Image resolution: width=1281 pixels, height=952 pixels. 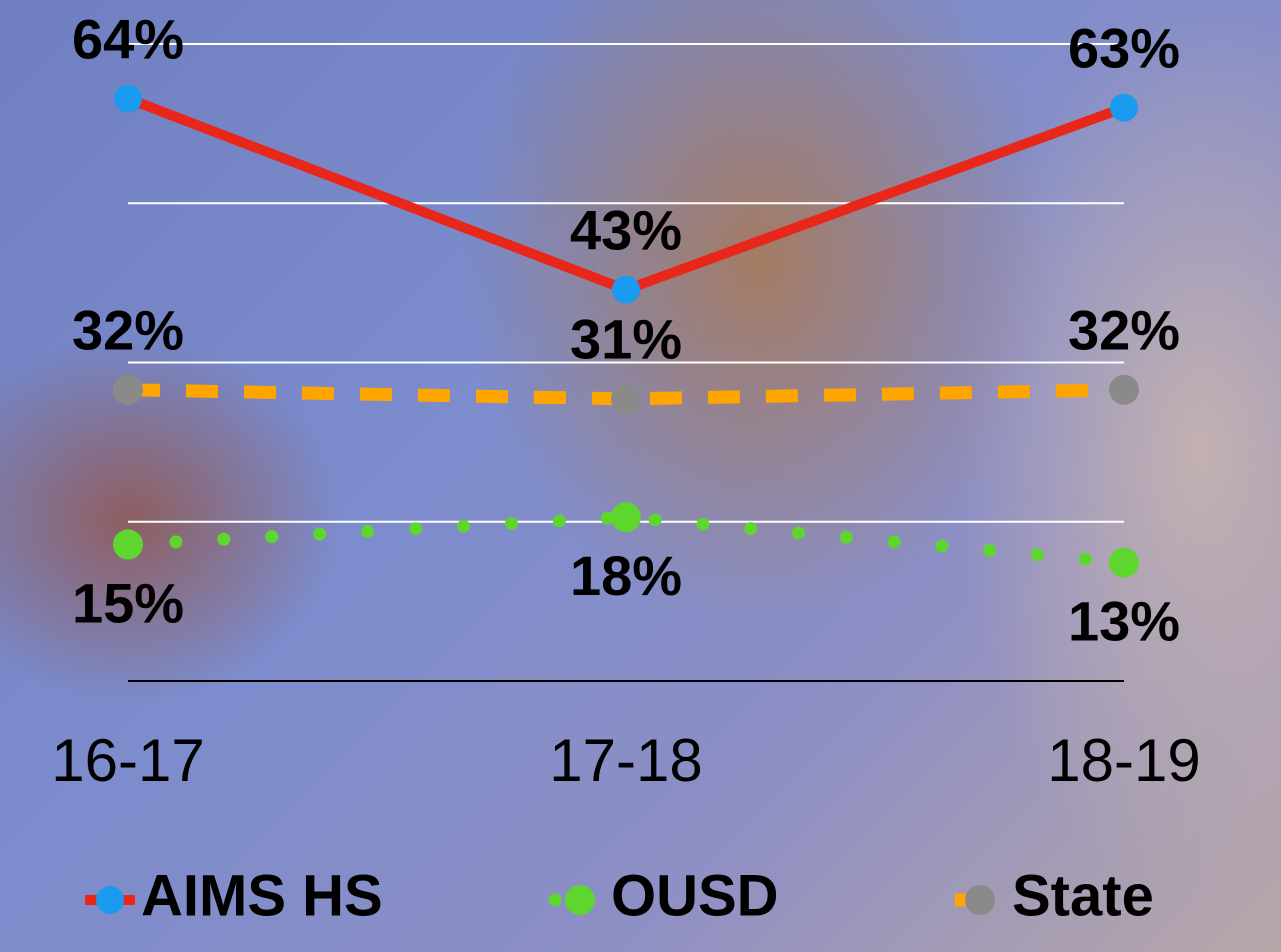 What do you see at coordinates (695, 895) in the screenshot?
I see `legend-label: OUSD` at bounding box center [695, 895].